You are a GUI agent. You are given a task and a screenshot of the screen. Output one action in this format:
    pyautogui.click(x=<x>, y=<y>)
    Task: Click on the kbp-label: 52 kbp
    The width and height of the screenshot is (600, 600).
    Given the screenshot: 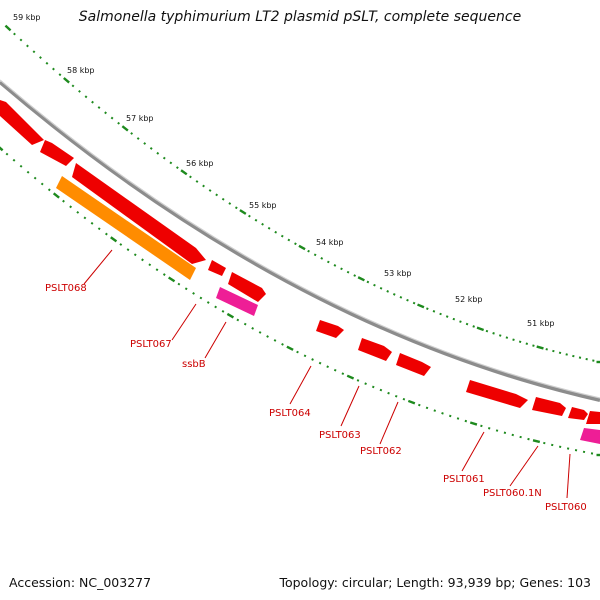 What is the action you would take?
    pyautogui.click(x=469, y=299)
    